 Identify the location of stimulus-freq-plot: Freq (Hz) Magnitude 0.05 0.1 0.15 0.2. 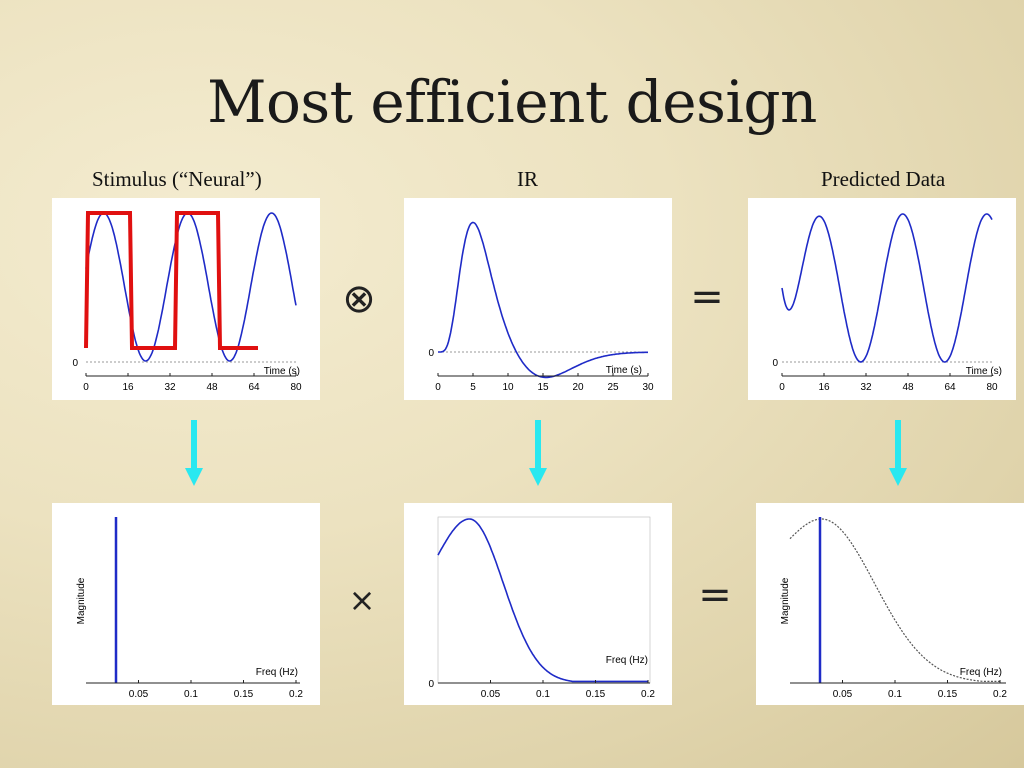
(186, 604).